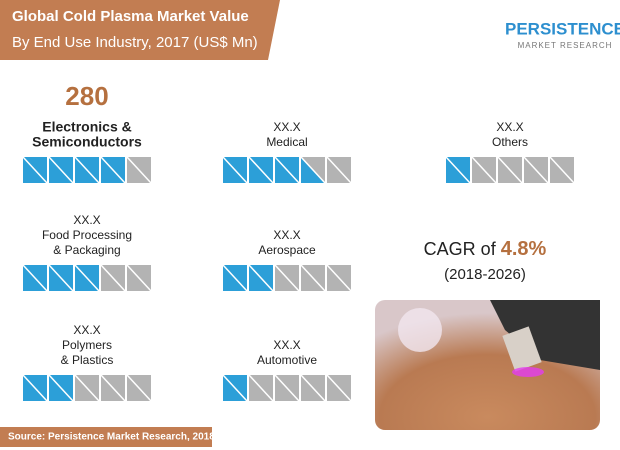  Describe the element at coordinates (86, 127) in the screenshot. I see `segment-label: Electronics &` at that location.